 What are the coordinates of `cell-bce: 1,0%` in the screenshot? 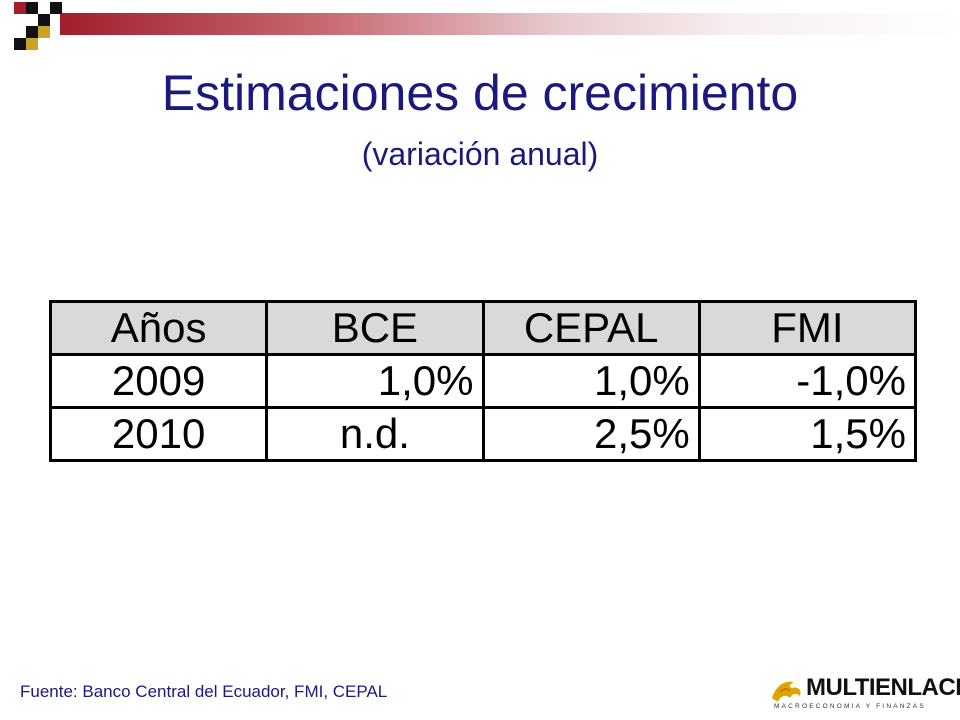 It's located at (375, 381).